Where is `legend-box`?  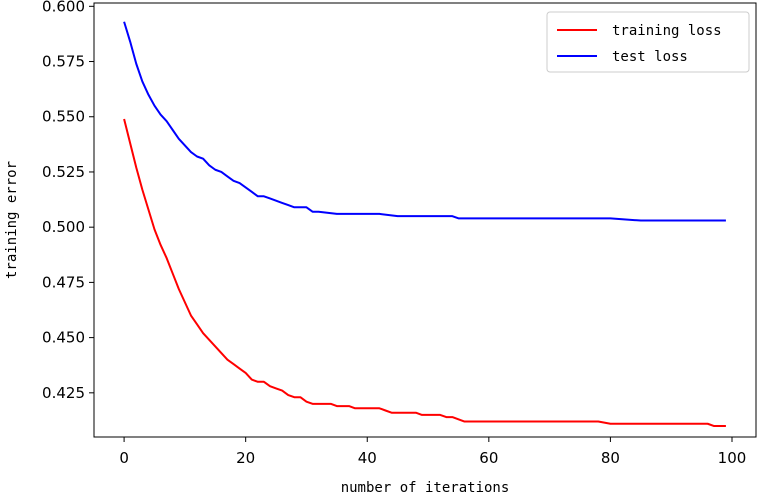
legend-box is located at coordinates (648, 42).